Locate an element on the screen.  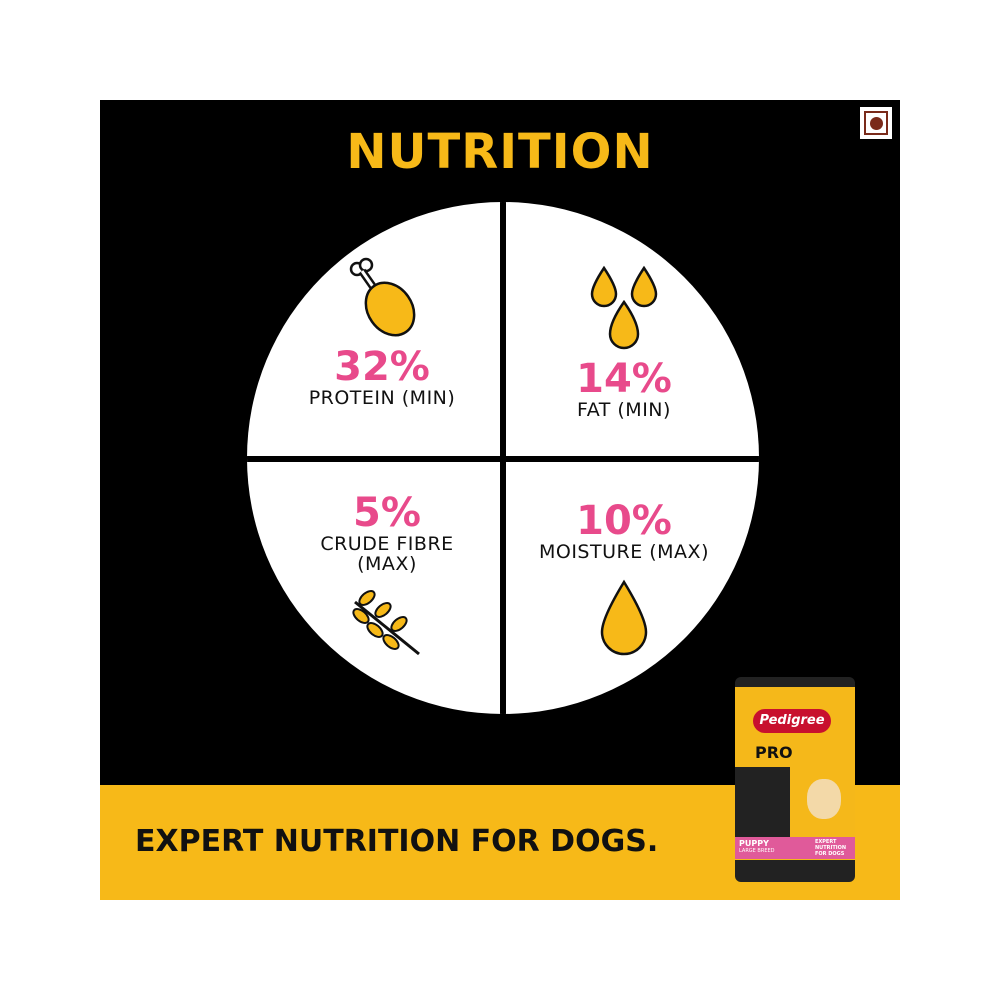
fibre-label-max: (MAX) is located at coordinates (387, 564).